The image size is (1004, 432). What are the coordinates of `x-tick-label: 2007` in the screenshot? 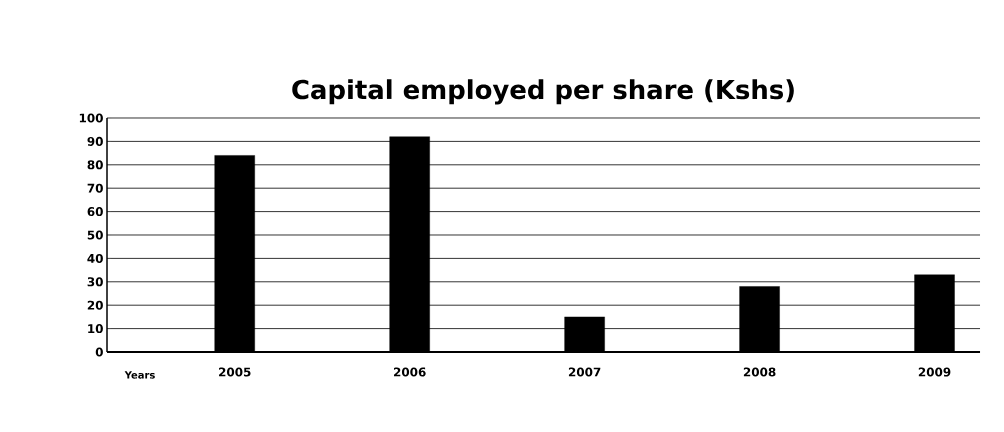 It's located at (584, 372).